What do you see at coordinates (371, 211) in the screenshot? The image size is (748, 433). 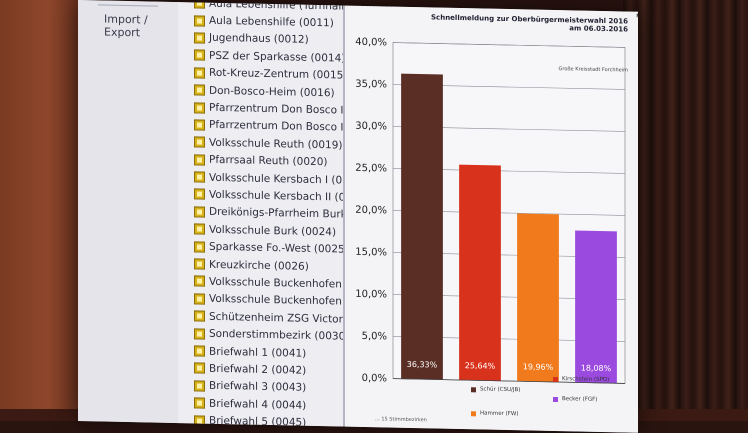 I see `y-tick-label: 20,0%` at bounding box center [371, 211].